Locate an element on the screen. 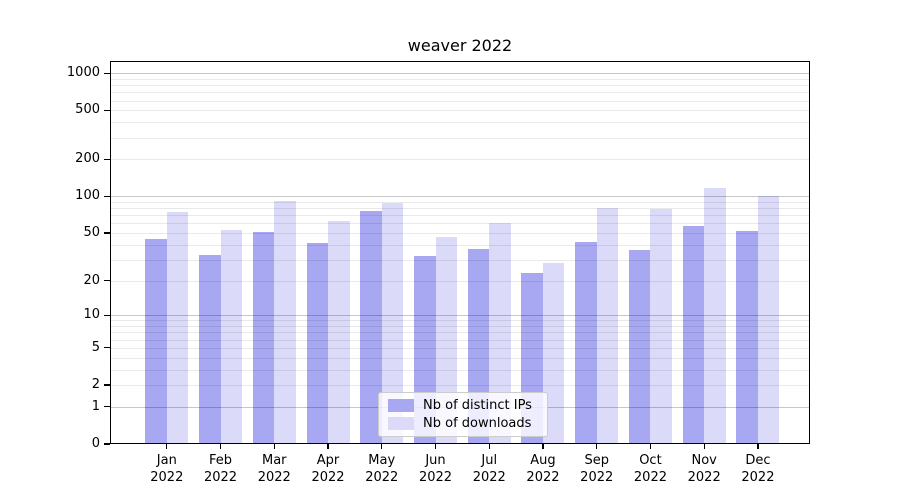 The image size is (900, 500). bar-downloads-apr is located at coordinates (339, 332).